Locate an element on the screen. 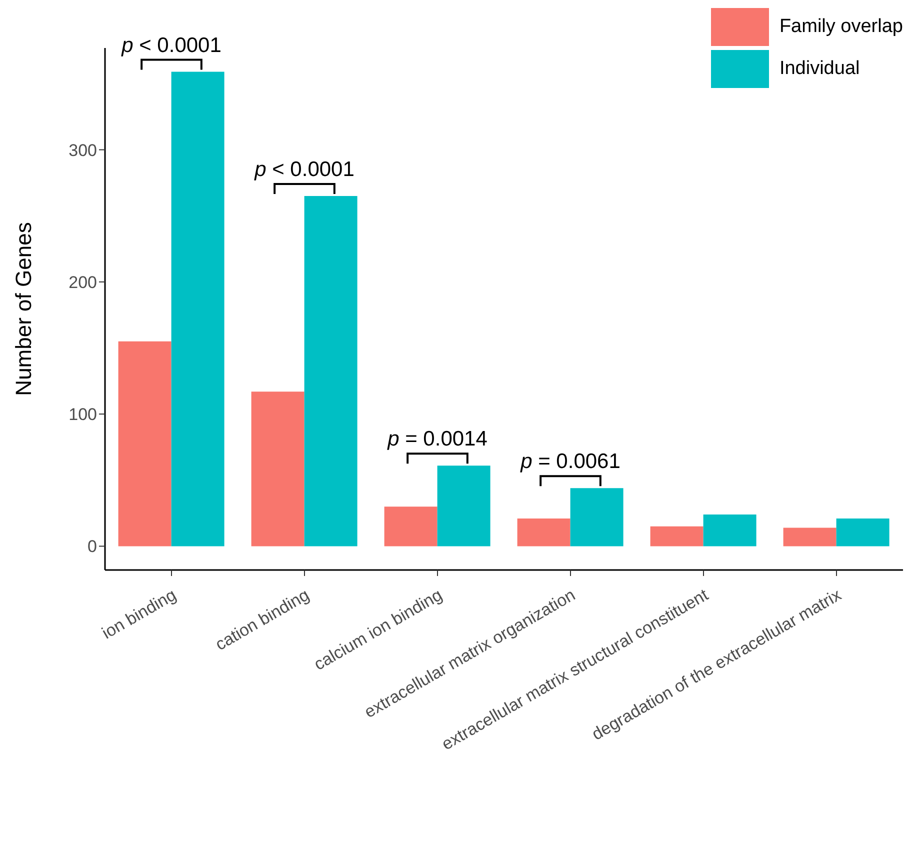 The image size is (921, 841). y-axis-title: Number of Genes is located at coordinates (23, 309).